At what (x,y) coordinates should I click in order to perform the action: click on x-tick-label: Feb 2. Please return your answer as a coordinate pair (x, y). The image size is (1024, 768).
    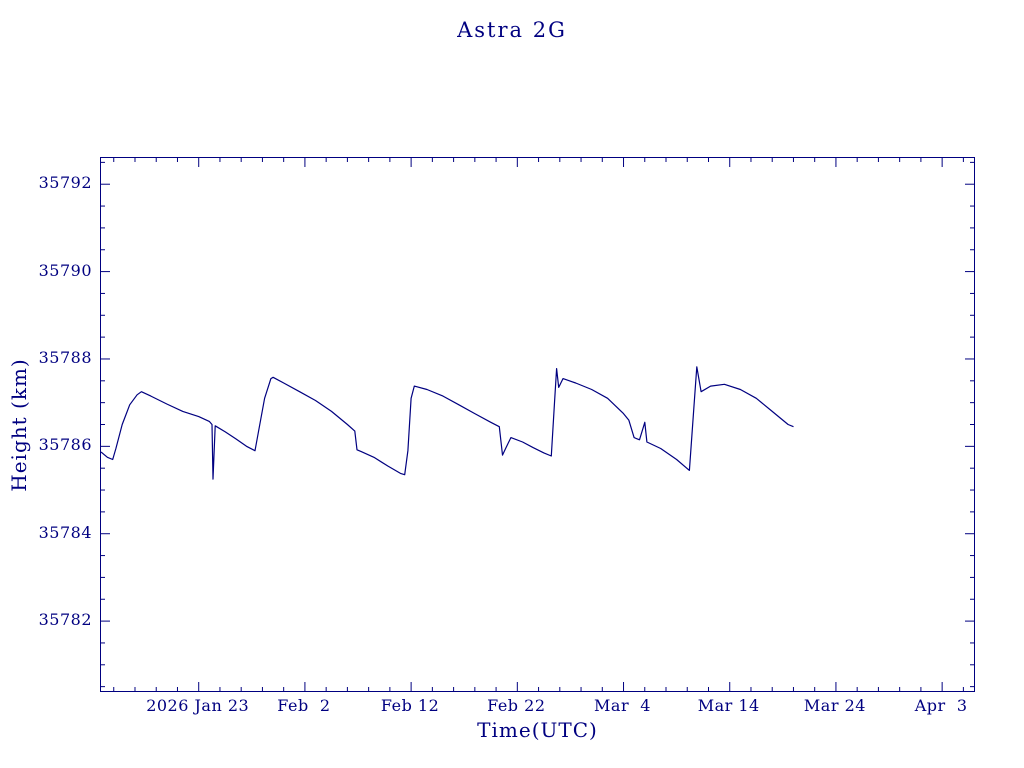
    Looking at the image, I should click on (304, 705).